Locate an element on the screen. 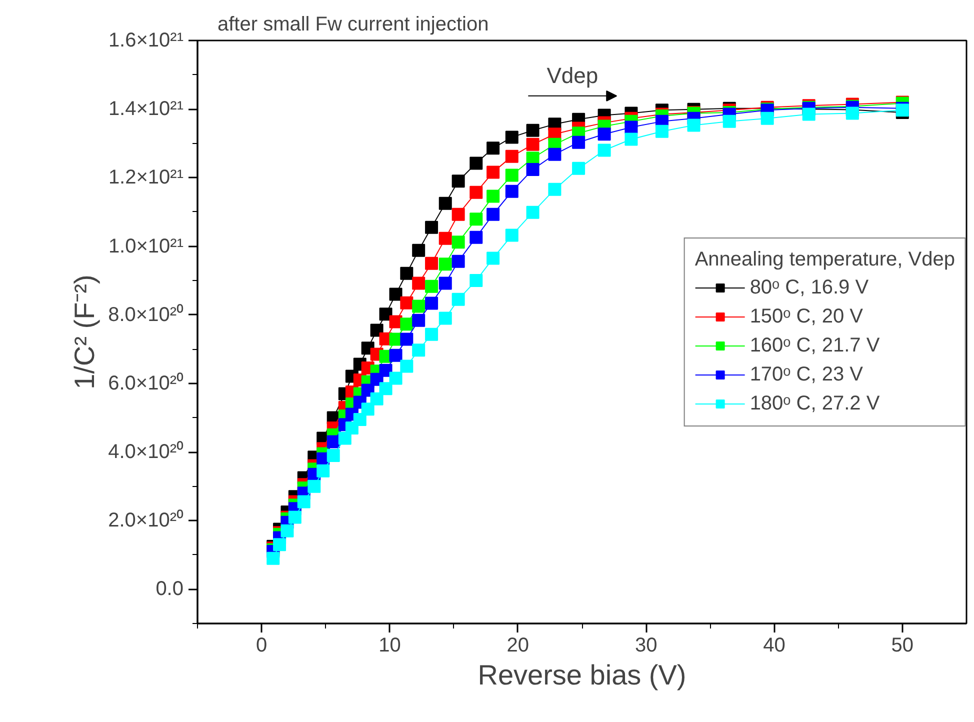 The image size is (974, 722). y-tick-label: 2.0×10²⁰ is located at coordinates (146, 520).